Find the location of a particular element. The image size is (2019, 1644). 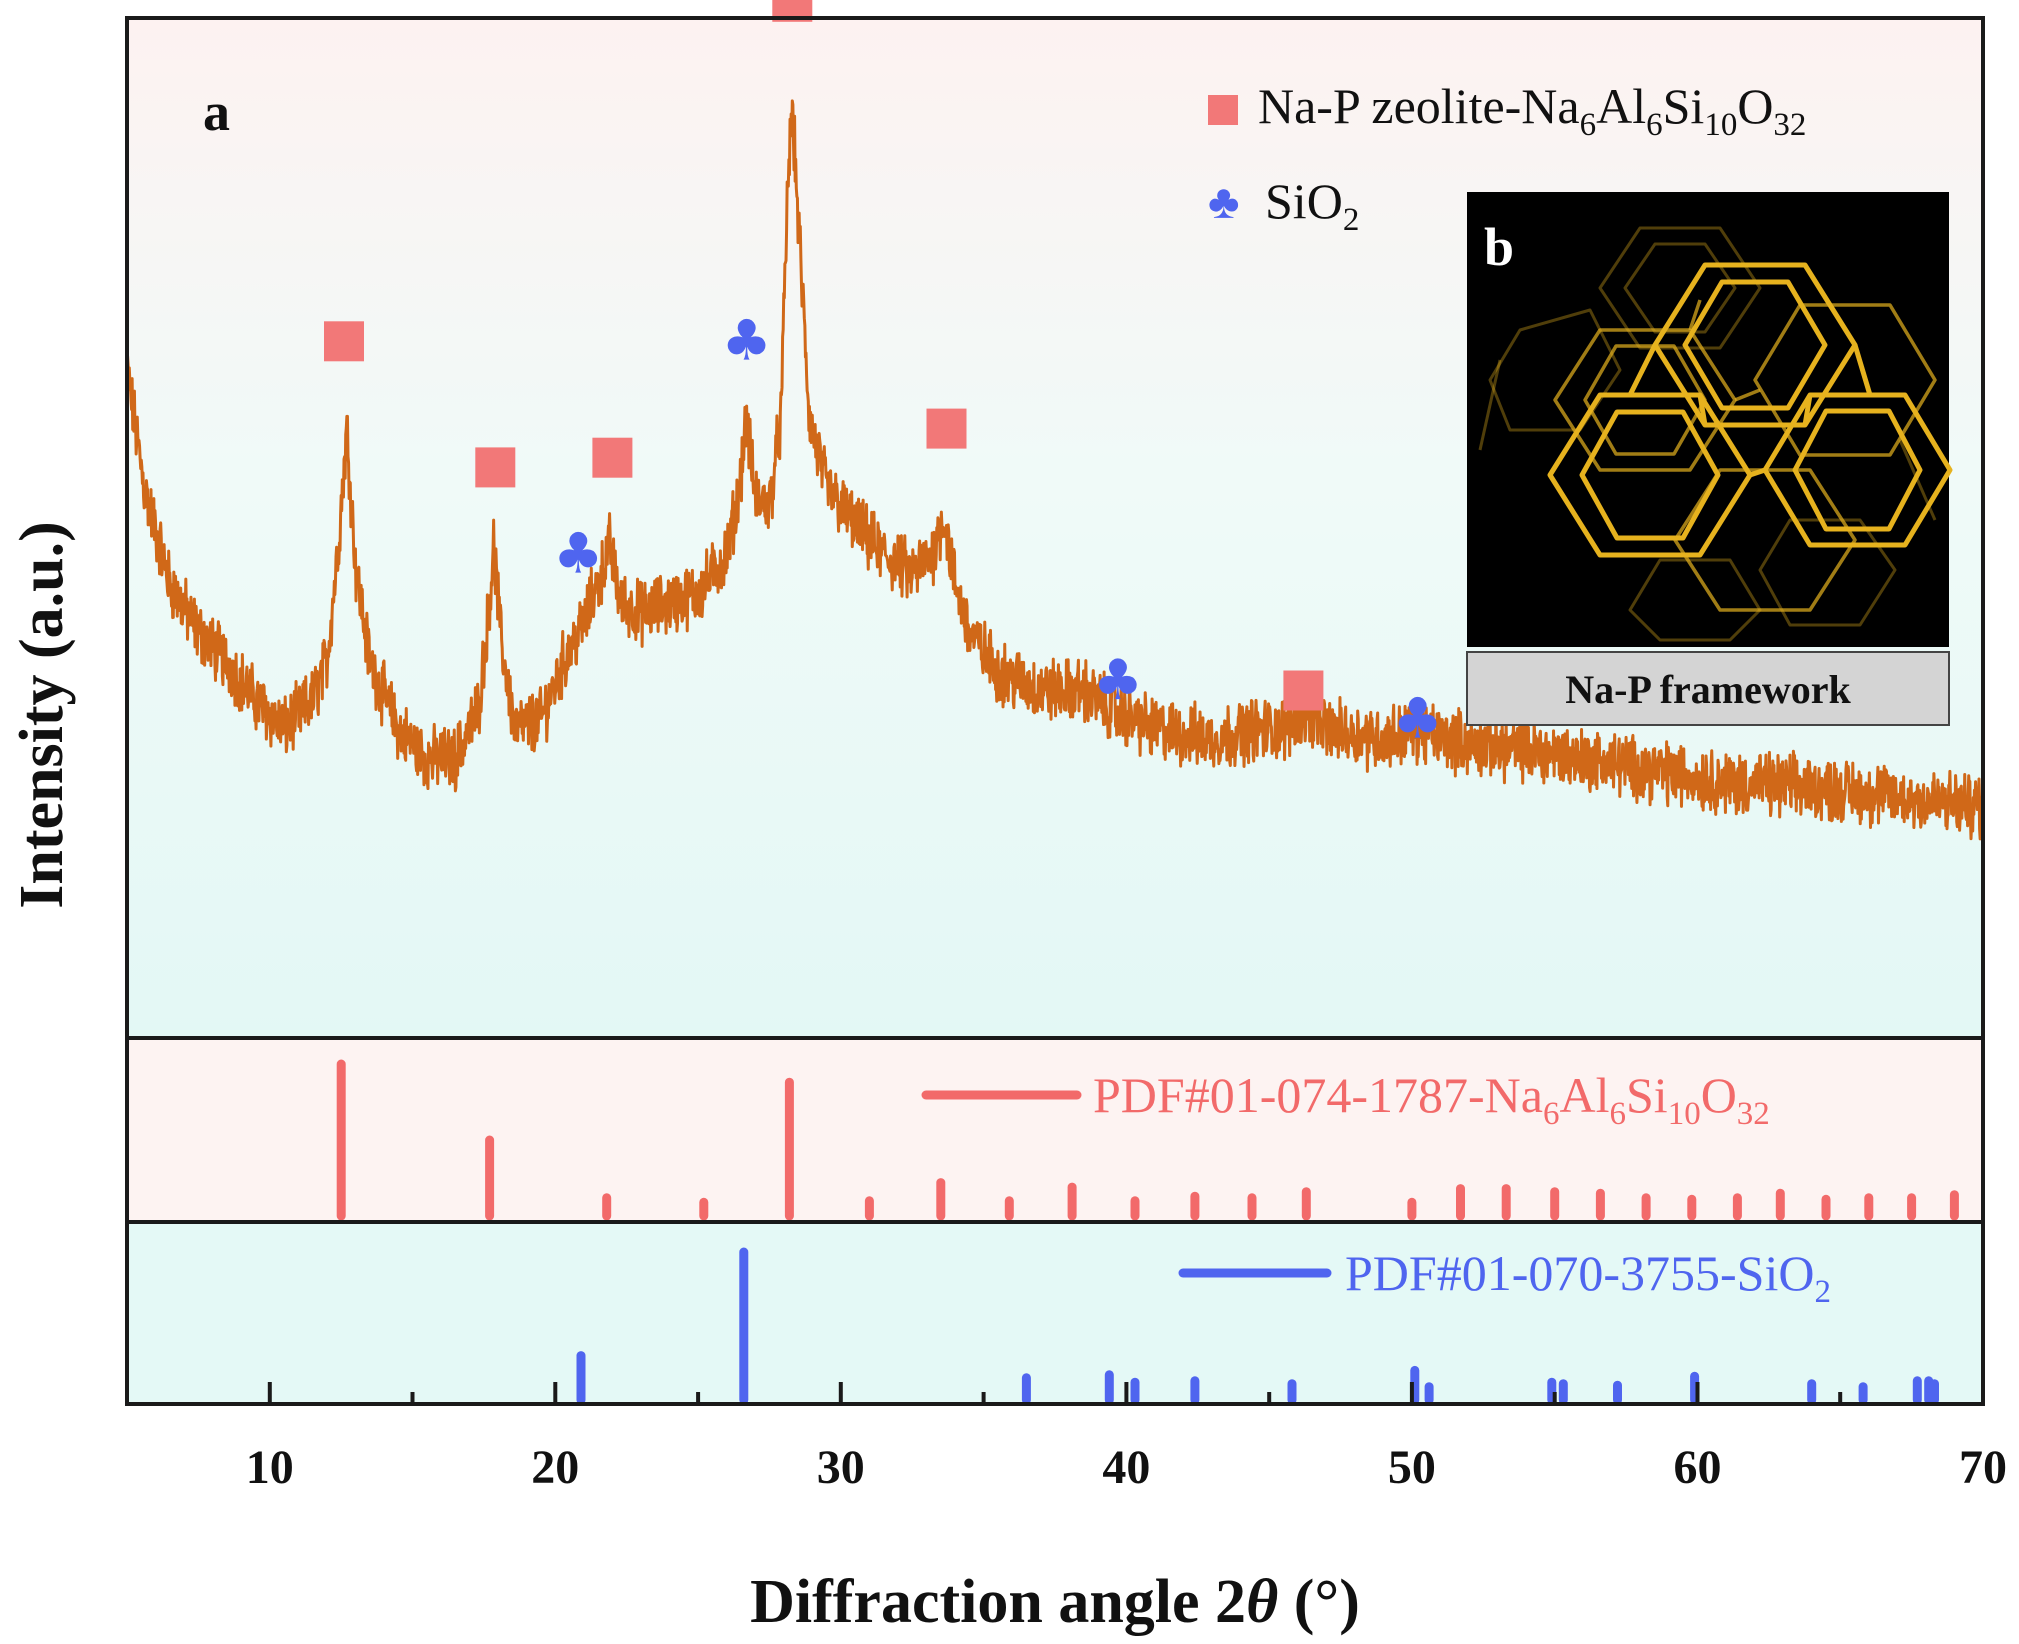

zeolite-reference-sticks is located at coordinates (1147, 1140).